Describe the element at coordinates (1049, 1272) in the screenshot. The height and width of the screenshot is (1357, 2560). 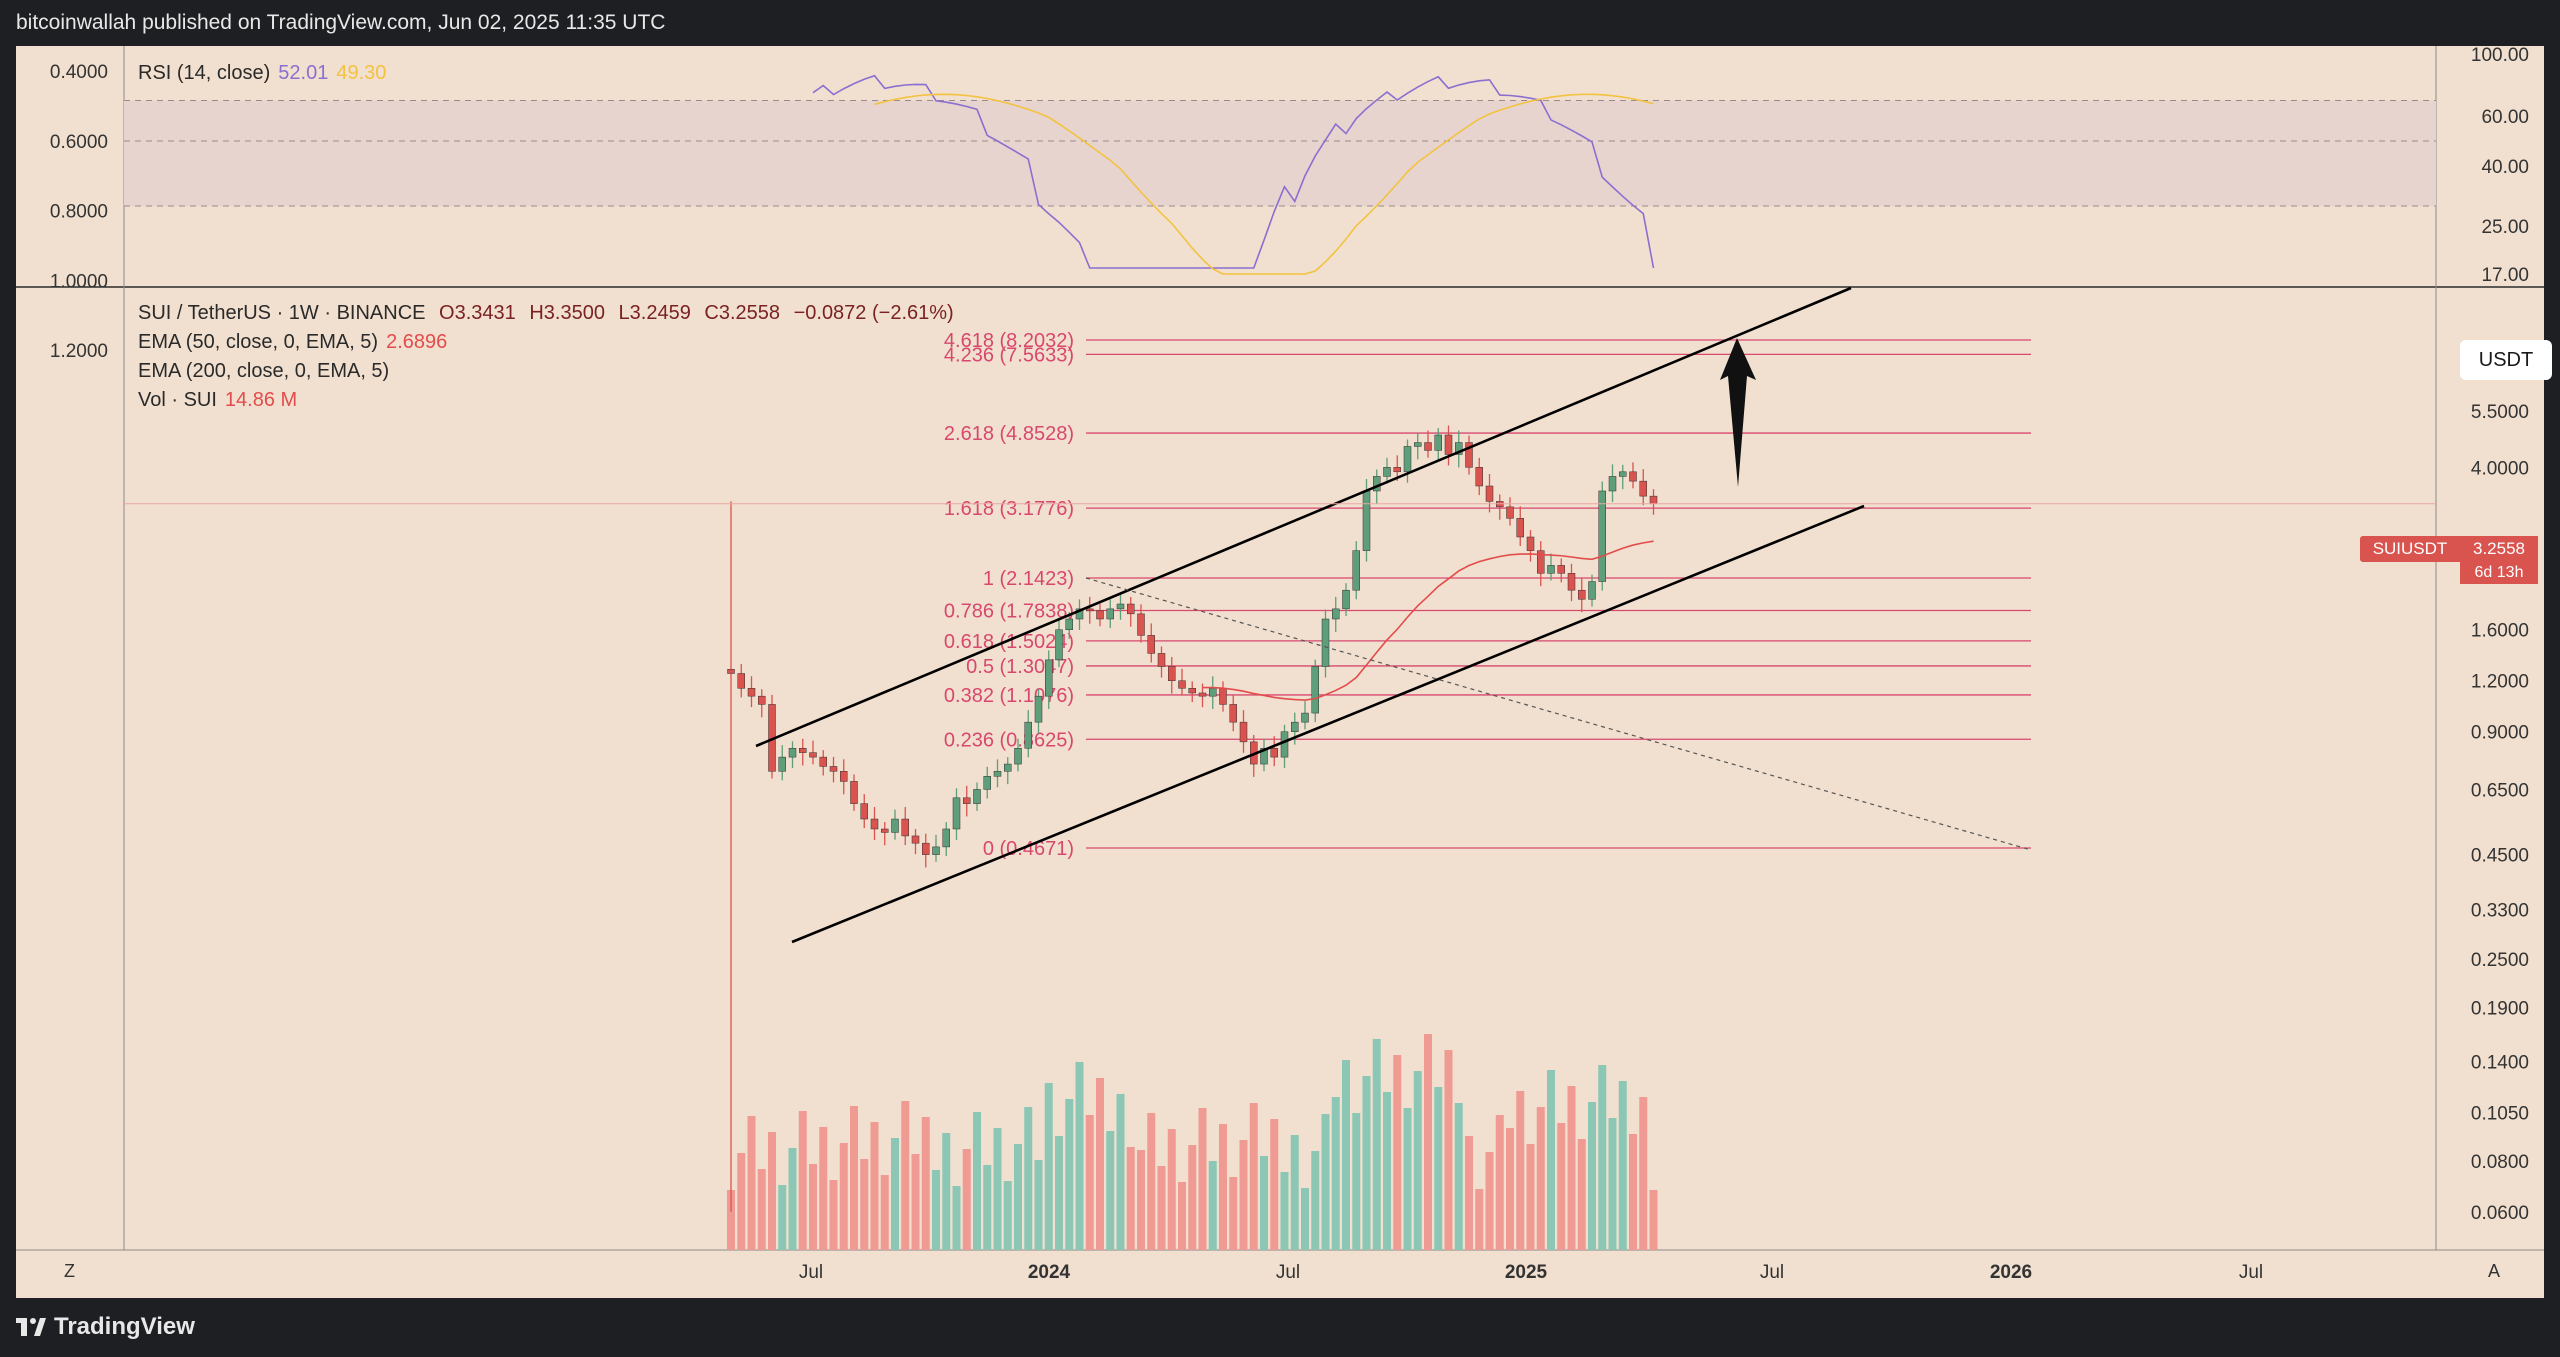
I see `time-label-year: 2024` at that location.